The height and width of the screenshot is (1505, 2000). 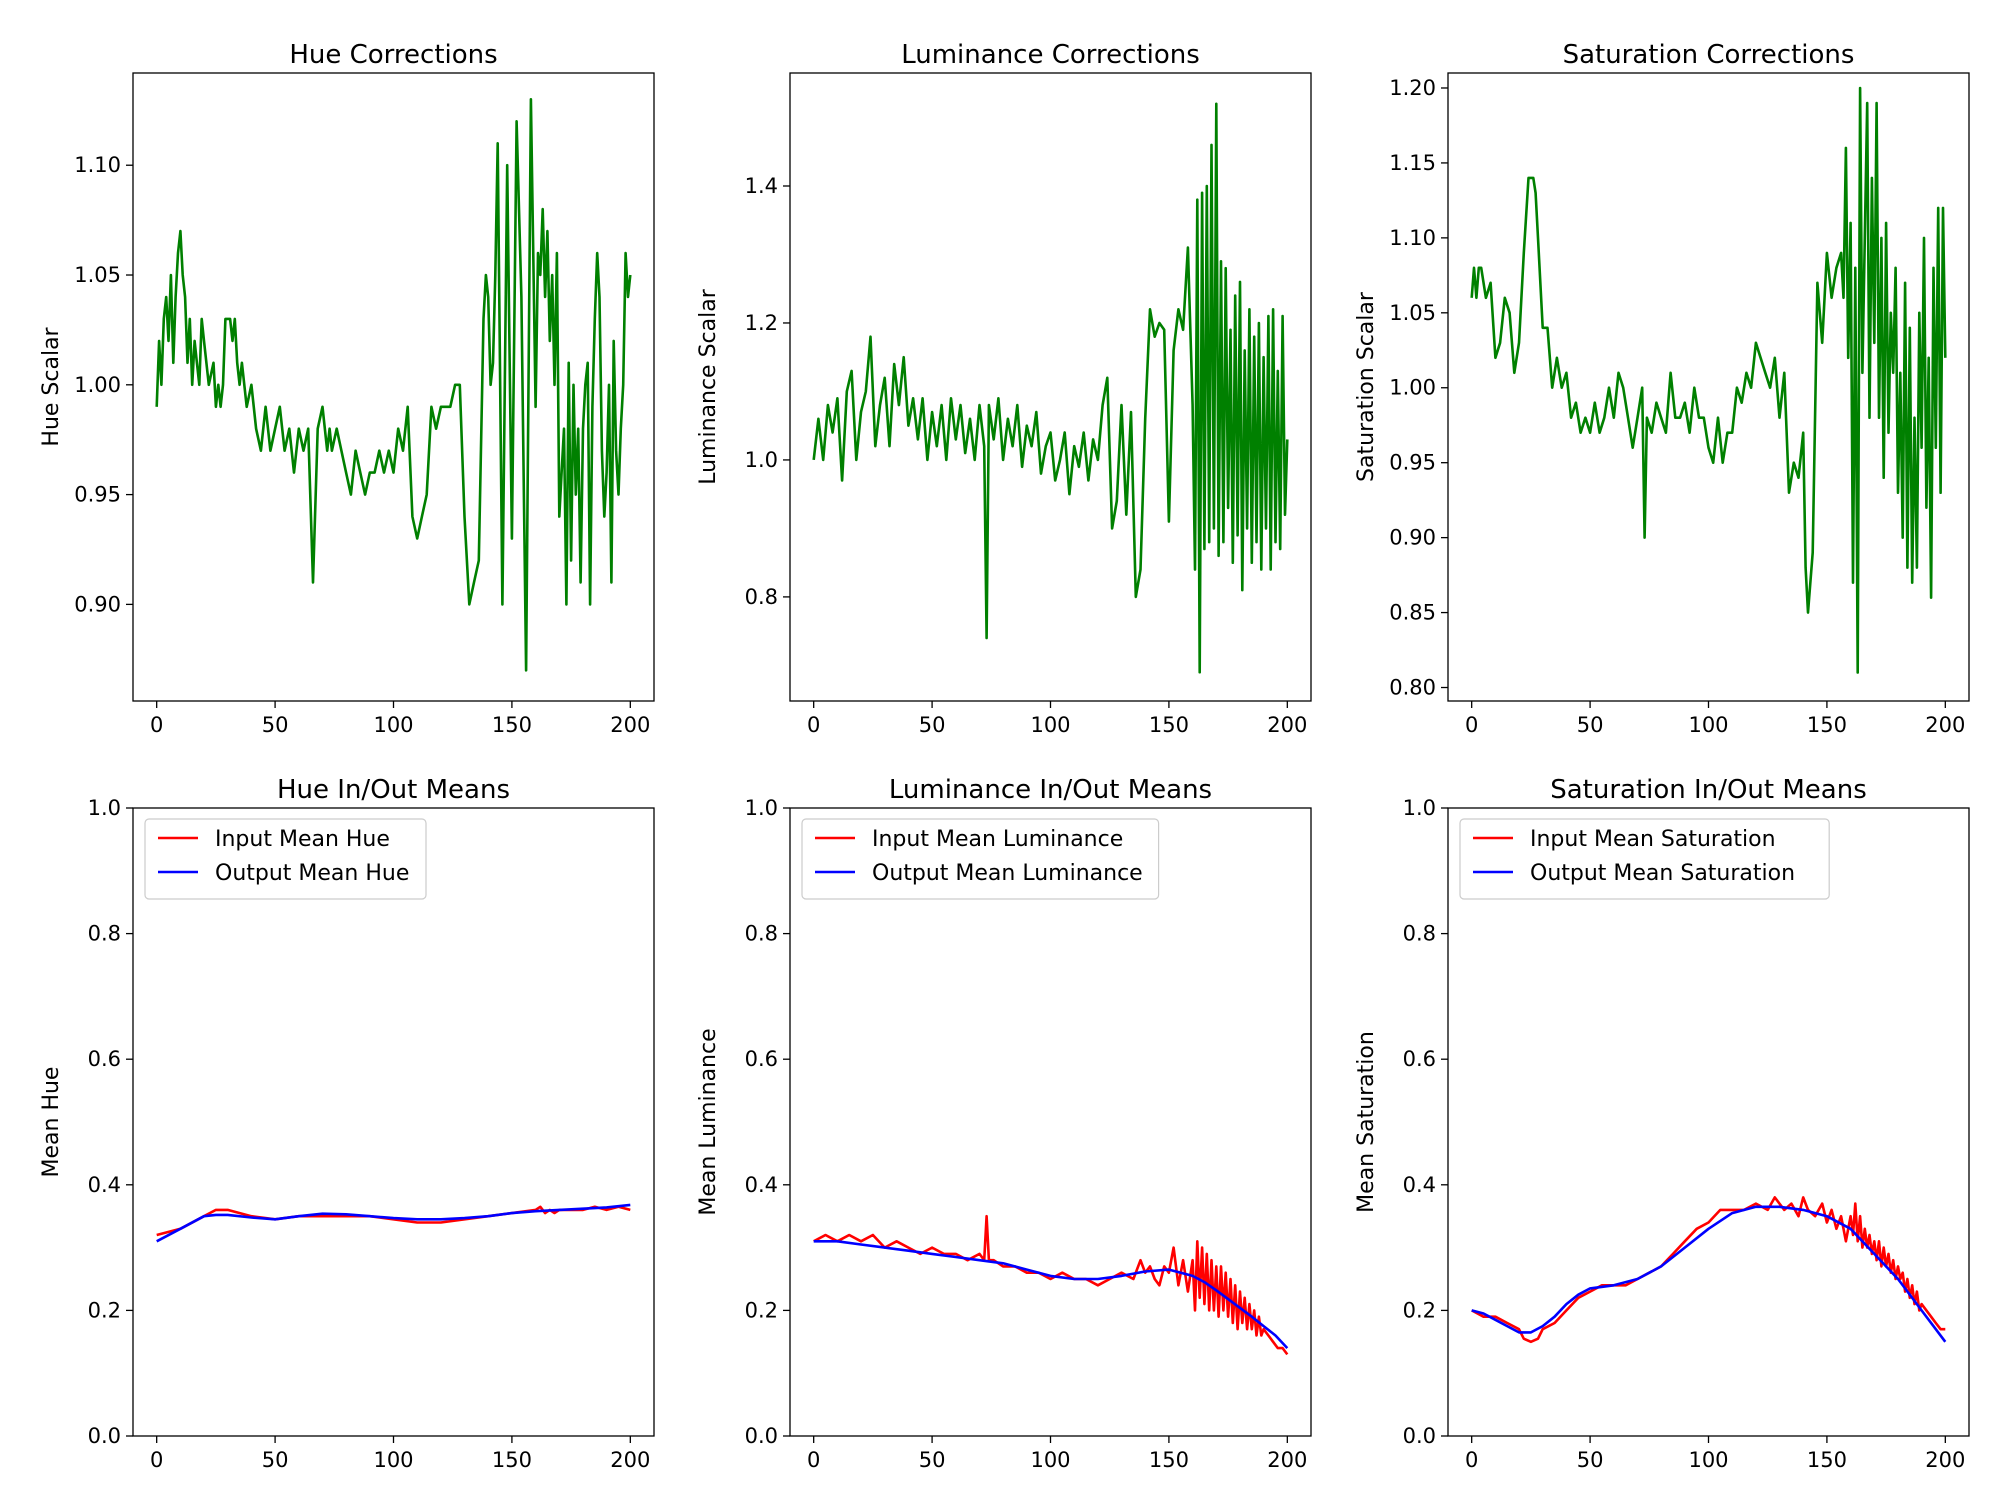 I want to click on chart-title: Saturation Corrections, so click(x=1709, y=55).